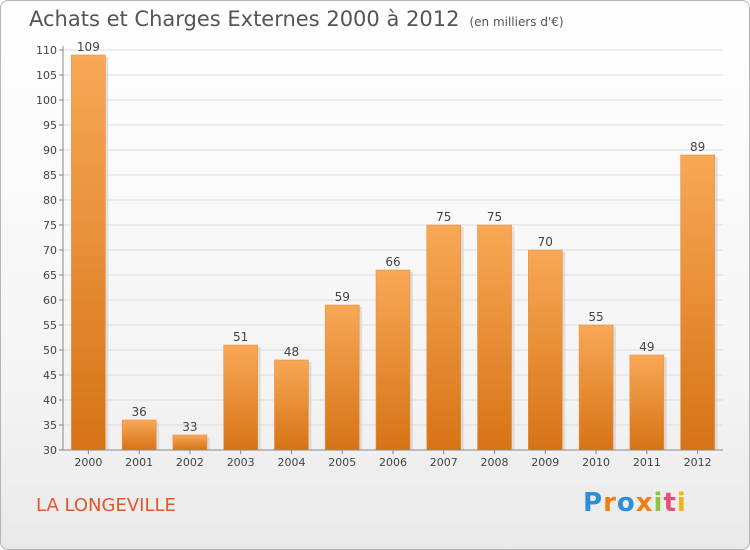 This screenshot has width=750, height=550. What do you see at coordinates (50, 450) in the screenshot?
I see `y-tick-label: 30` at bounding box center [50, 450].